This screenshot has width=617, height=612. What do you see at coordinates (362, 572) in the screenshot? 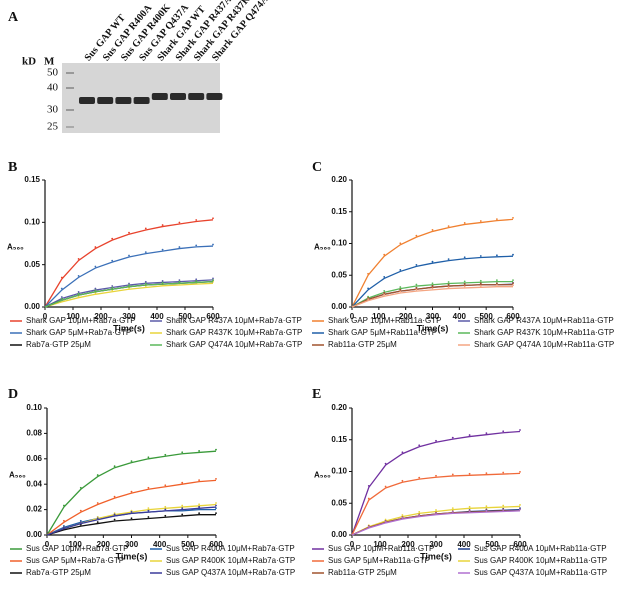
I see `legend-label: Rab11a·GTP 25μM` at bounding box center [362, 572].